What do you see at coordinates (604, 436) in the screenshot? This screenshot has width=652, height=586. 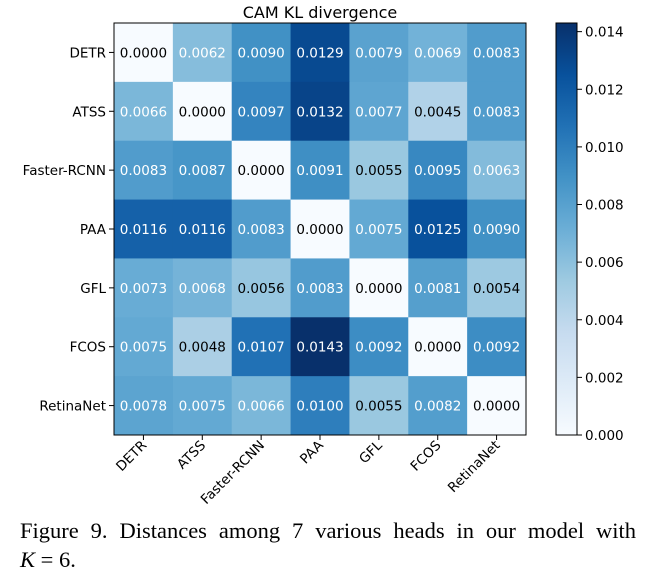 I see `colorbar-tick-label: 0.000` at bounding box center [604, 436].